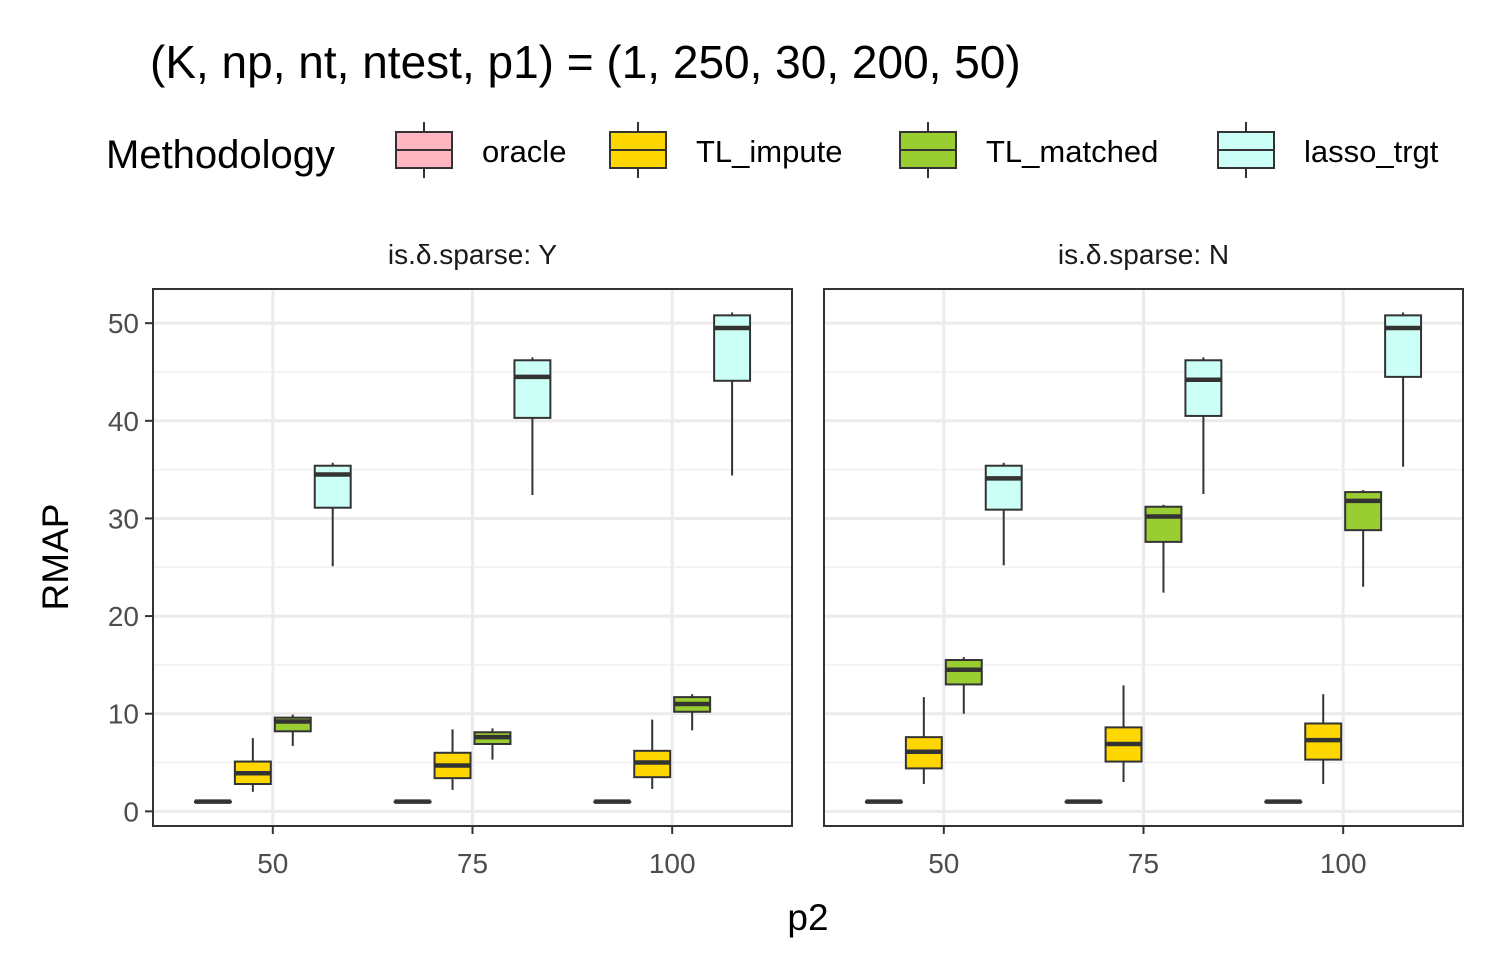 This screenshot has height=975, width=1500. I want to click on legend-entry-lasso_trgt: lasso_trgt, so click(1328, 150).